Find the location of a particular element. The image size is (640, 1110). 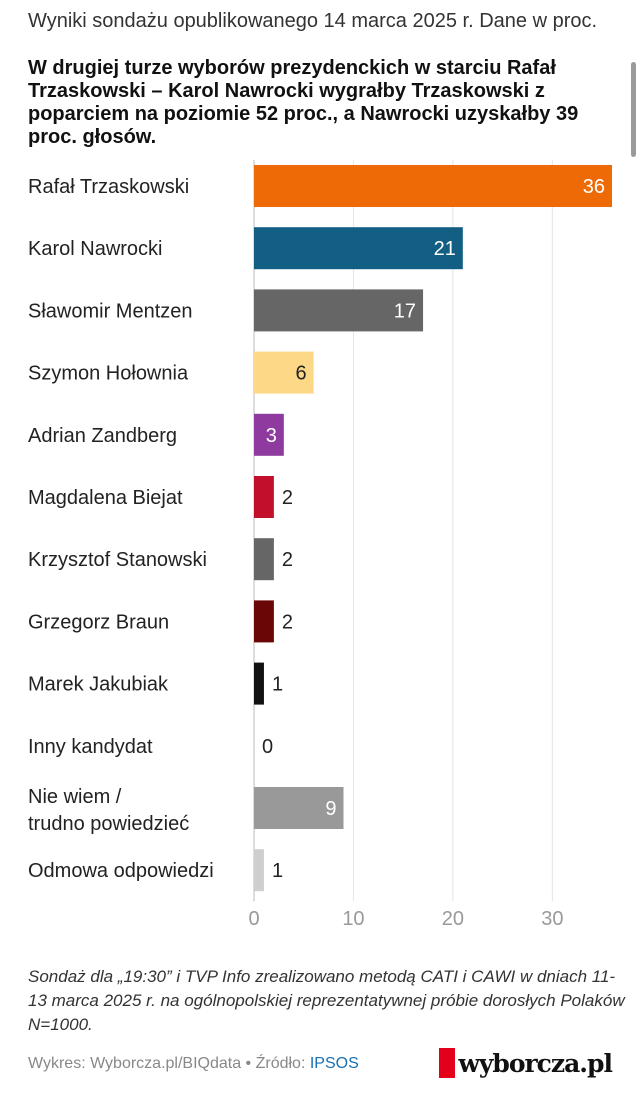

value-label-5: 2 is located at coordinates (287, 498).